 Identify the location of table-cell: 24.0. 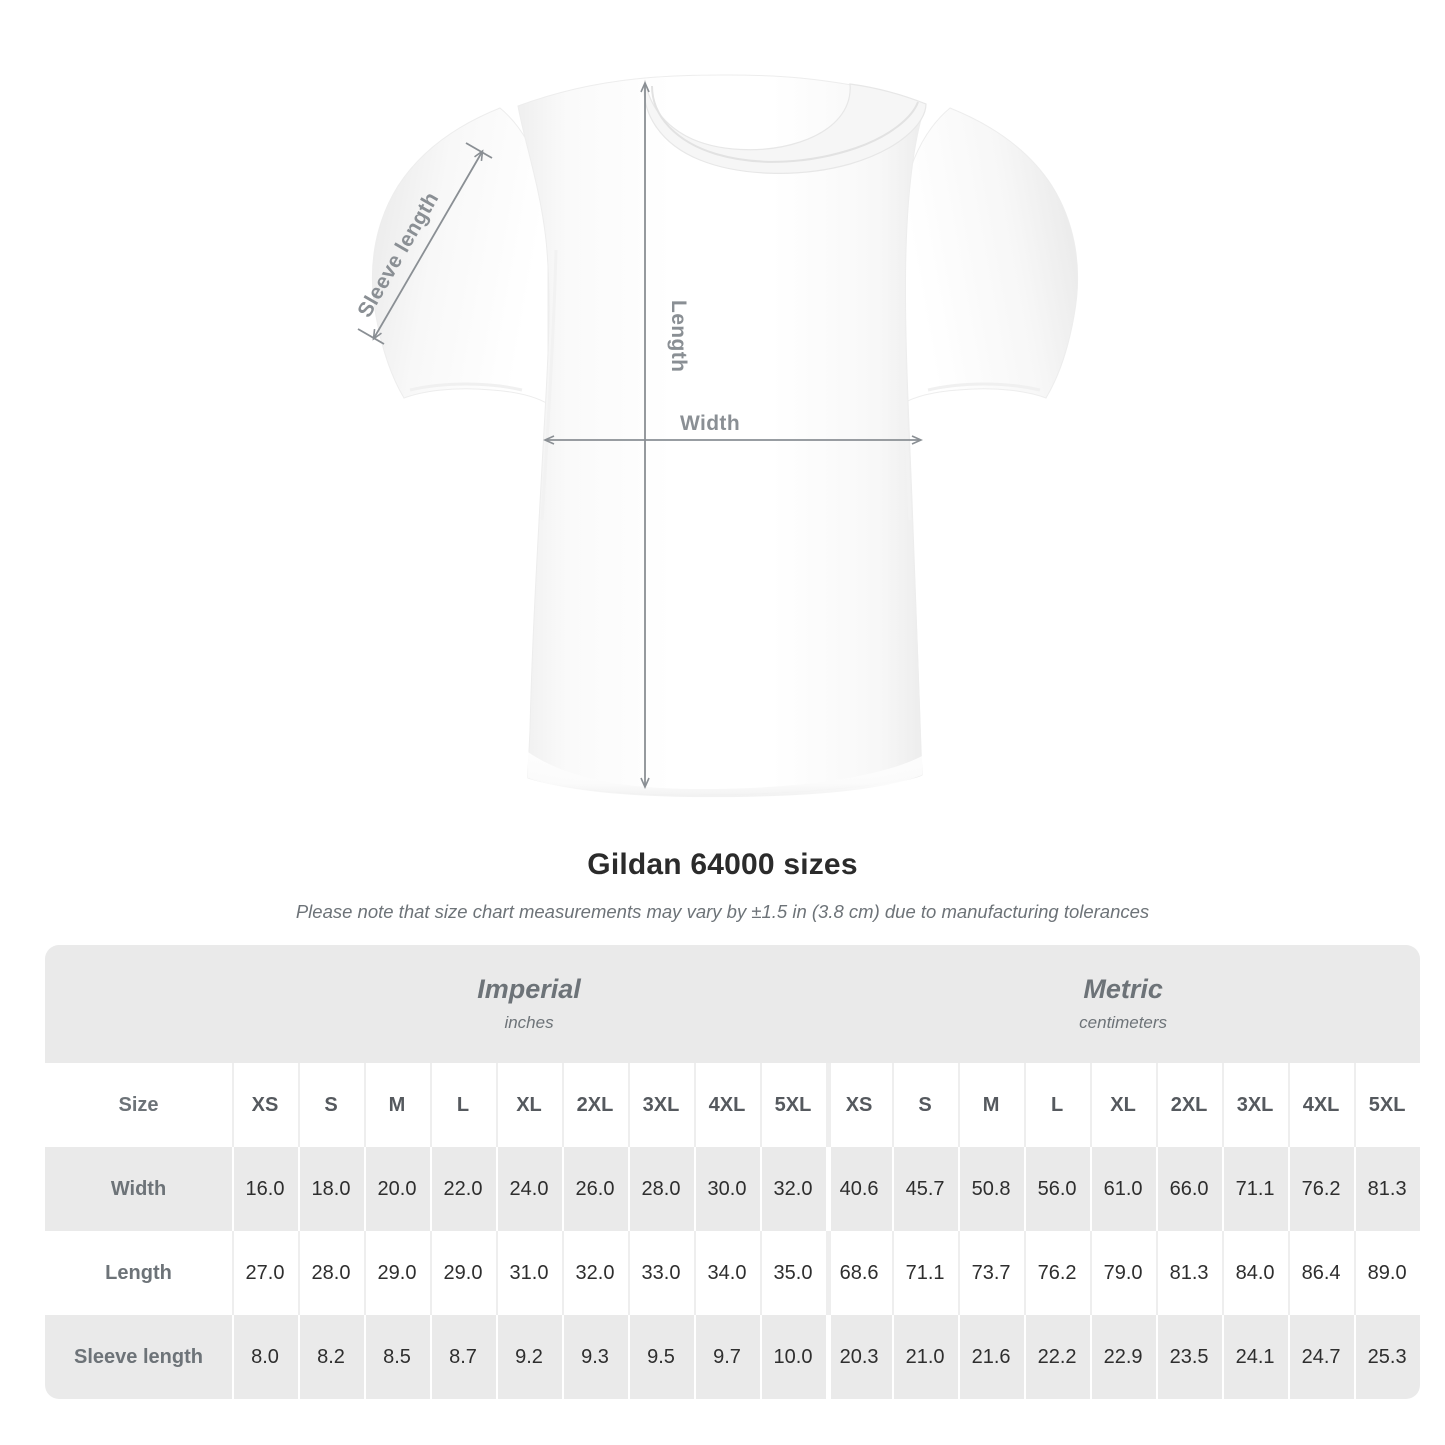
(529, 1189).